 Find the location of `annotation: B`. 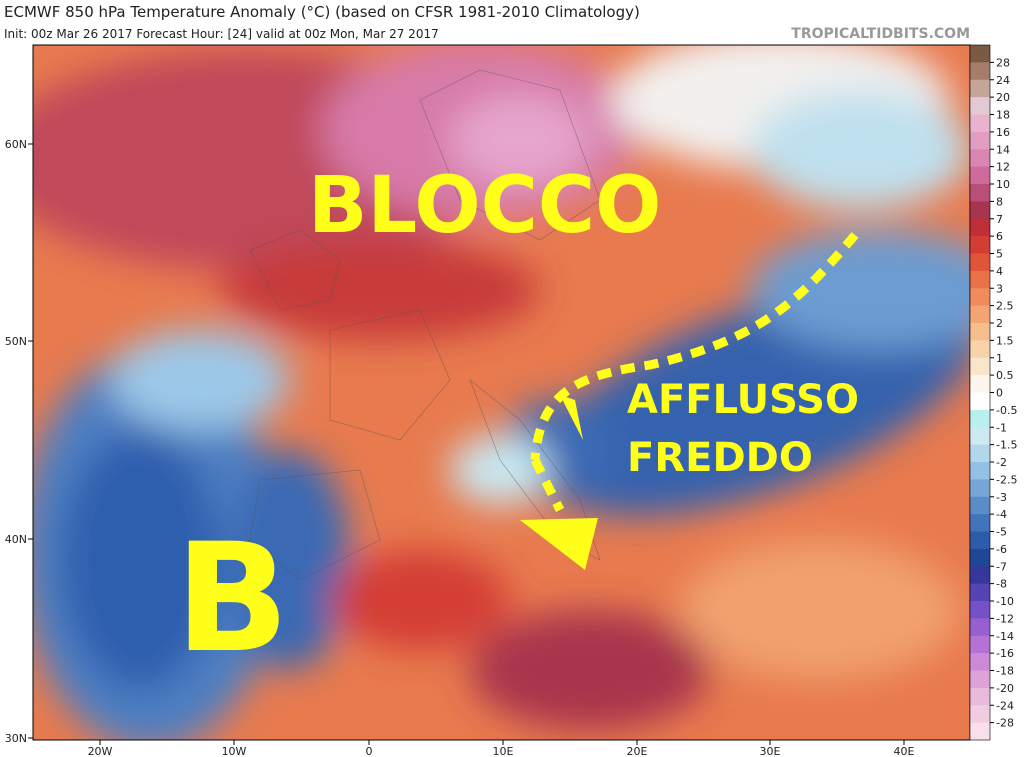

annotation: B is located at coordinates (232, 599).